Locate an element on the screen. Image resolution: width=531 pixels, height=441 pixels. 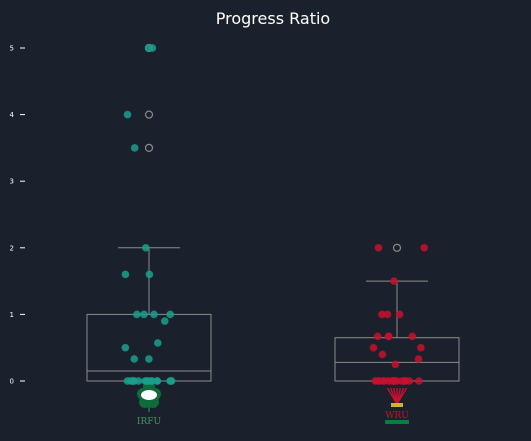
y-tick-label: 2 is located at coordinates (12, 248).